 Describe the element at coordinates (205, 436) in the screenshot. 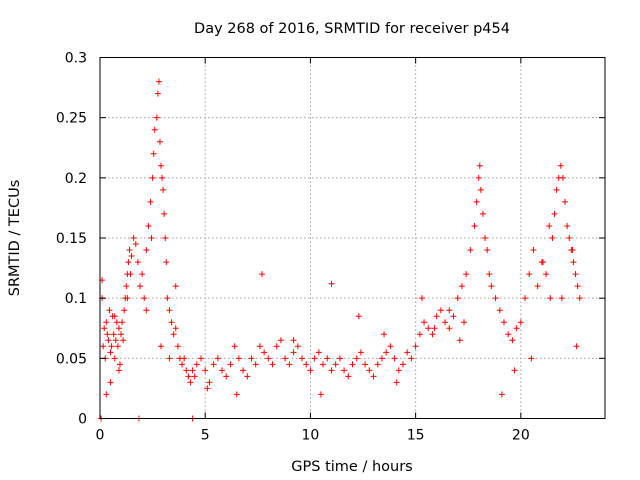

I see `x-tick-label: 5` at that location.